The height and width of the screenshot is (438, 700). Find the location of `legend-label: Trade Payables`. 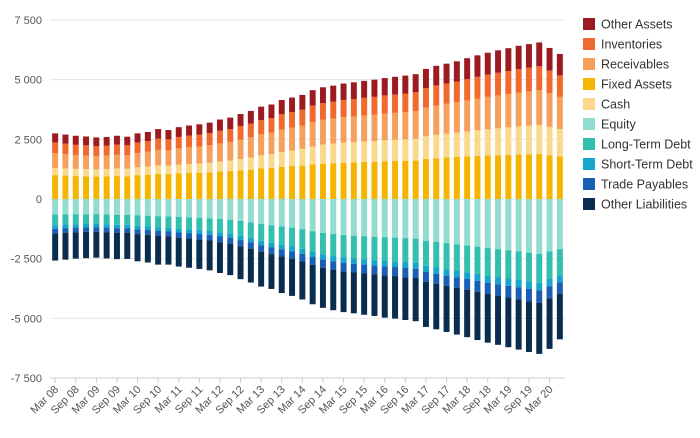

legend-label: Trade Payables is located at coordinates (644, 185).